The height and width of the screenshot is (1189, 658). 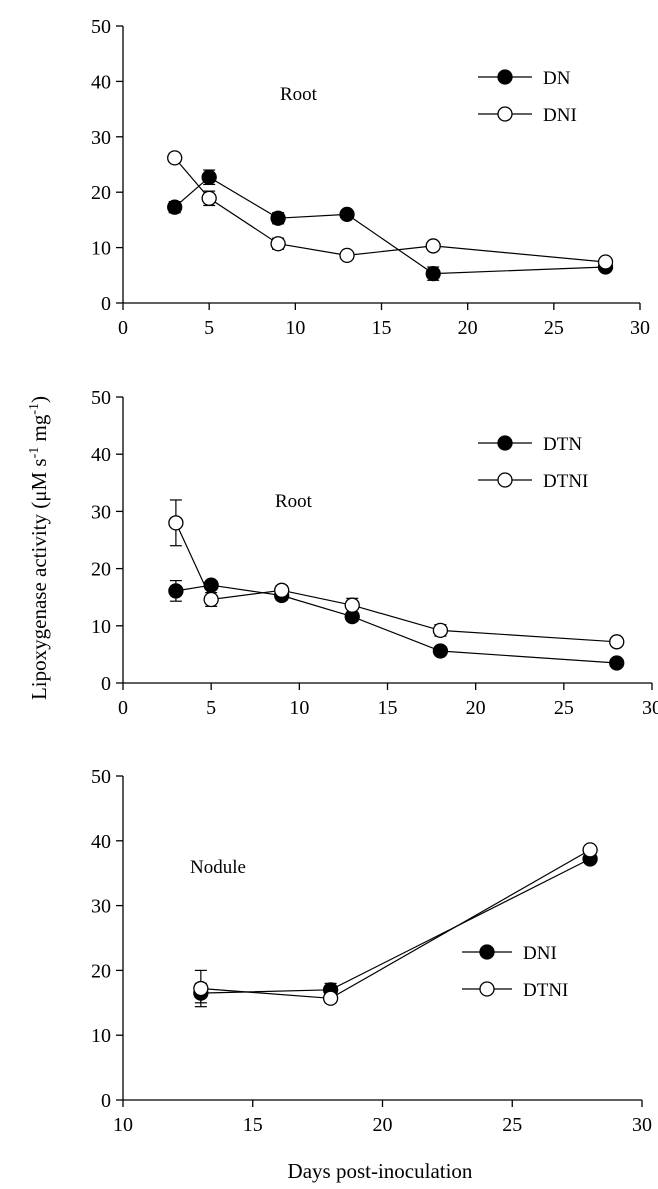 What do you see at coordinates (34, 409) in the screenshot?
I see `y-axis-title-sup2: -1` at bounding box center [34, 409].